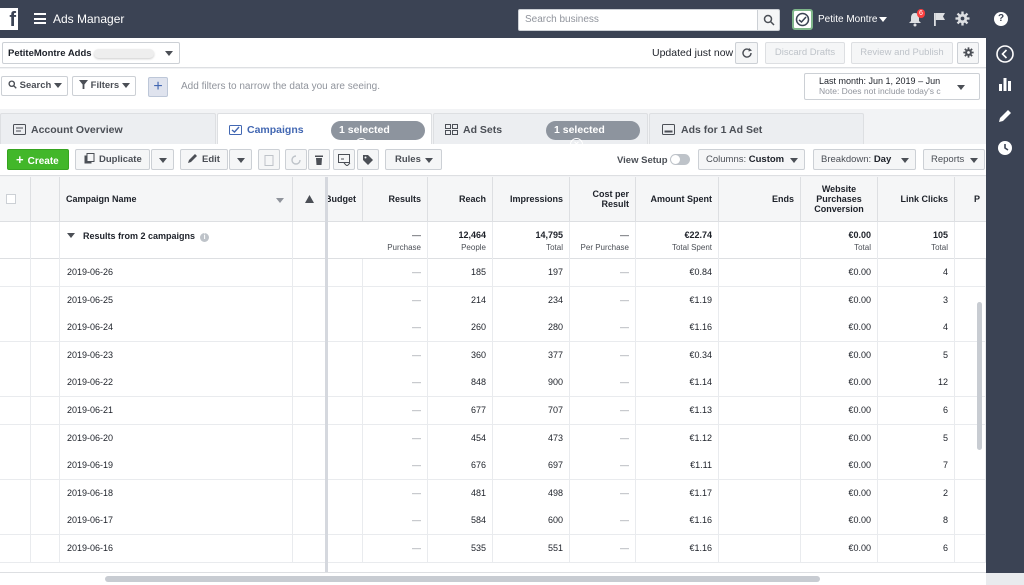 The height and width of the screenshot is (585, 1024). What do you see at coordinates (603, 199) in the screenshot?
I see `column-header-cost-per-result: Cost per Result` at bounding box center [603, 199].